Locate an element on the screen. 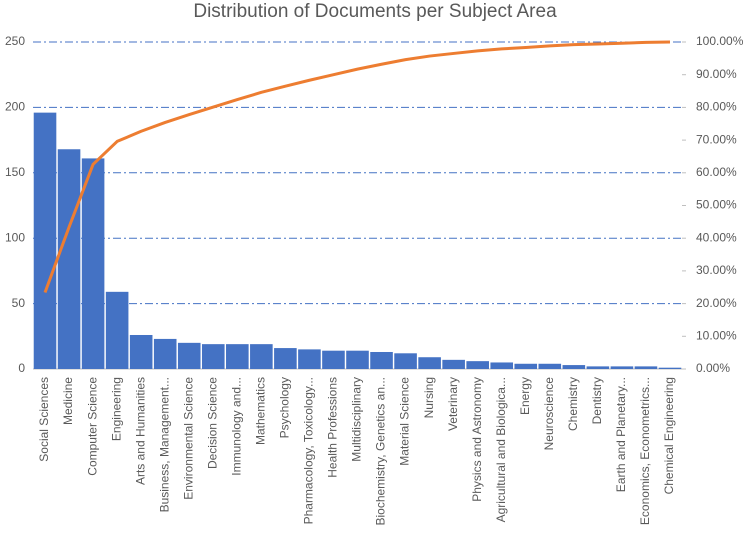 Image resolution: width=750 pixels, height=555 pixels. x-tick-label: Arts and Humanities is located at coordinates (140, 431).